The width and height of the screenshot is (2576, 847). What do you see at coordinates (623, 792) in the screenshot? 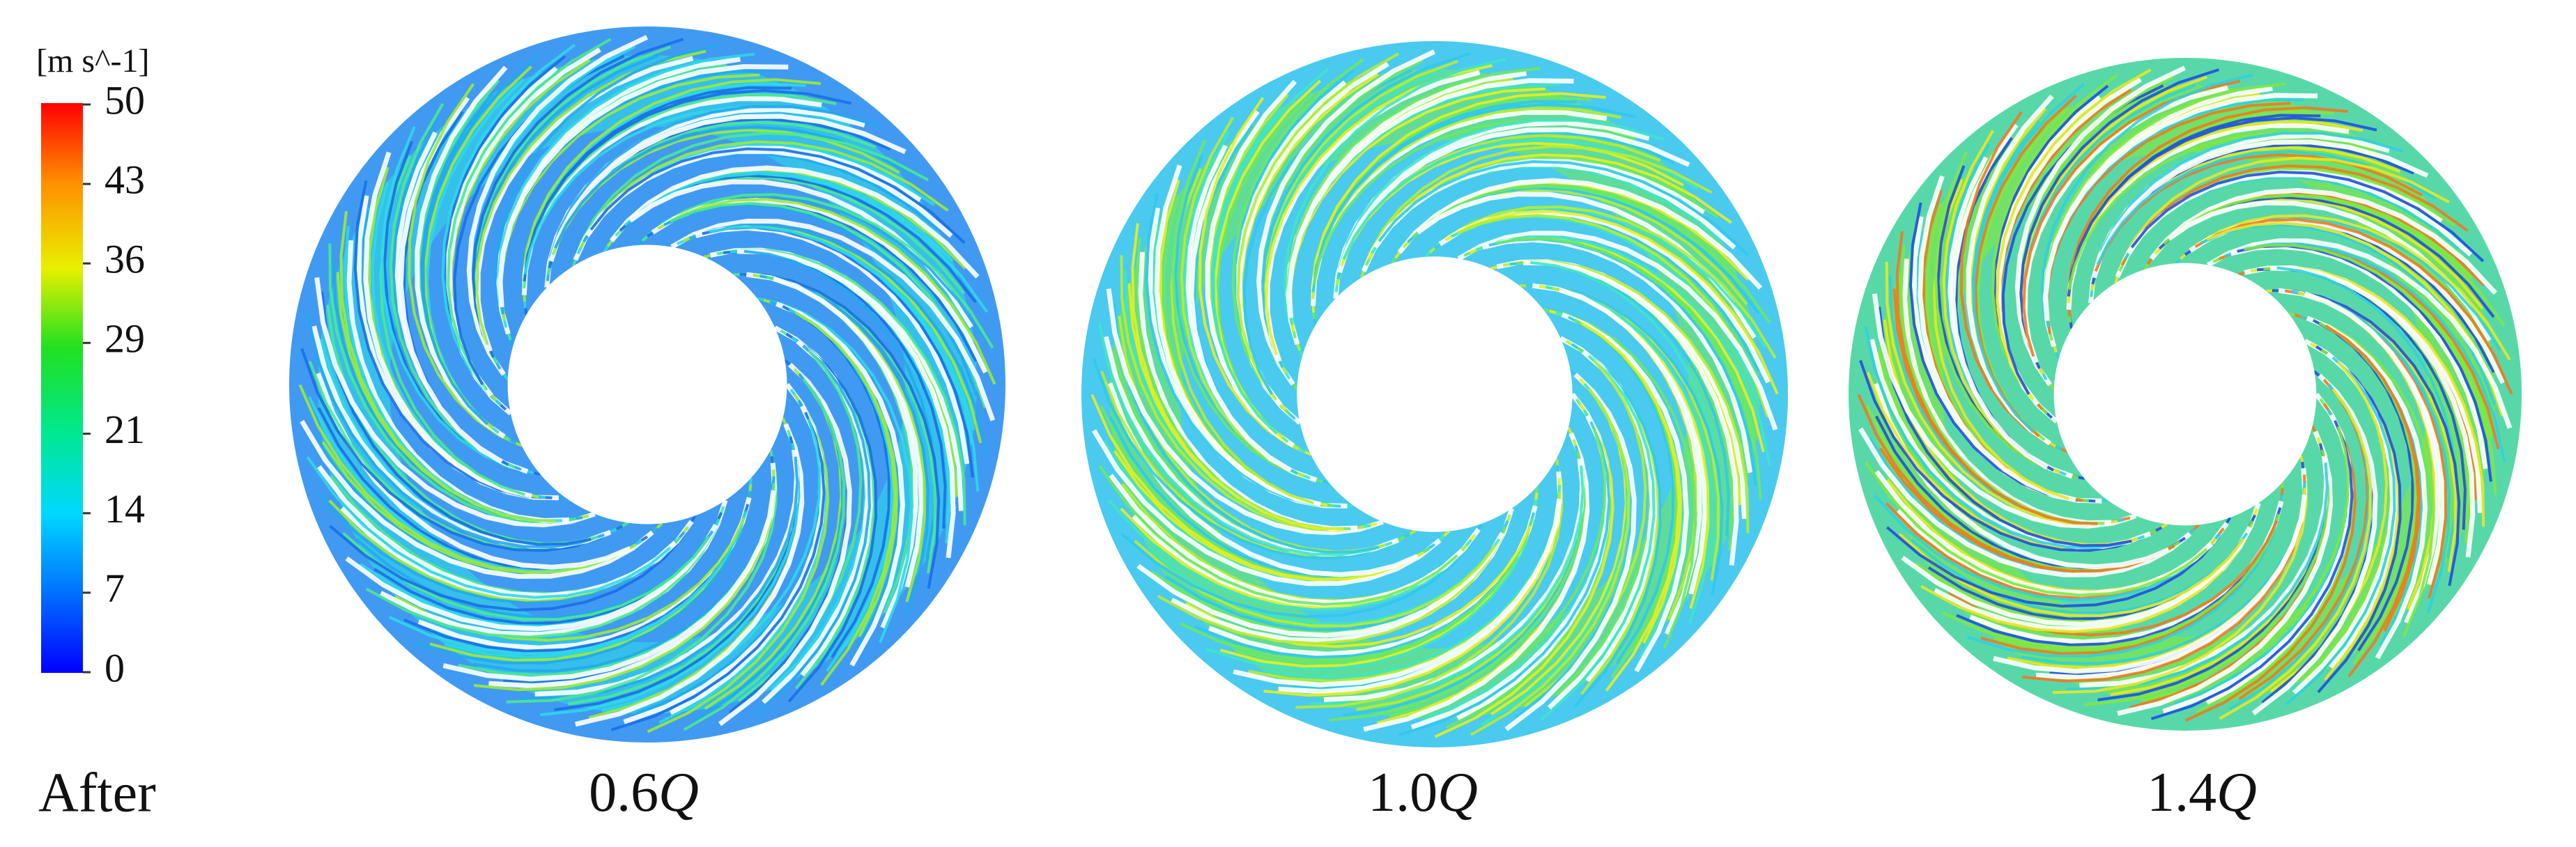
I see `panel-label-number: 0.6` at bounding box center [623, 792].